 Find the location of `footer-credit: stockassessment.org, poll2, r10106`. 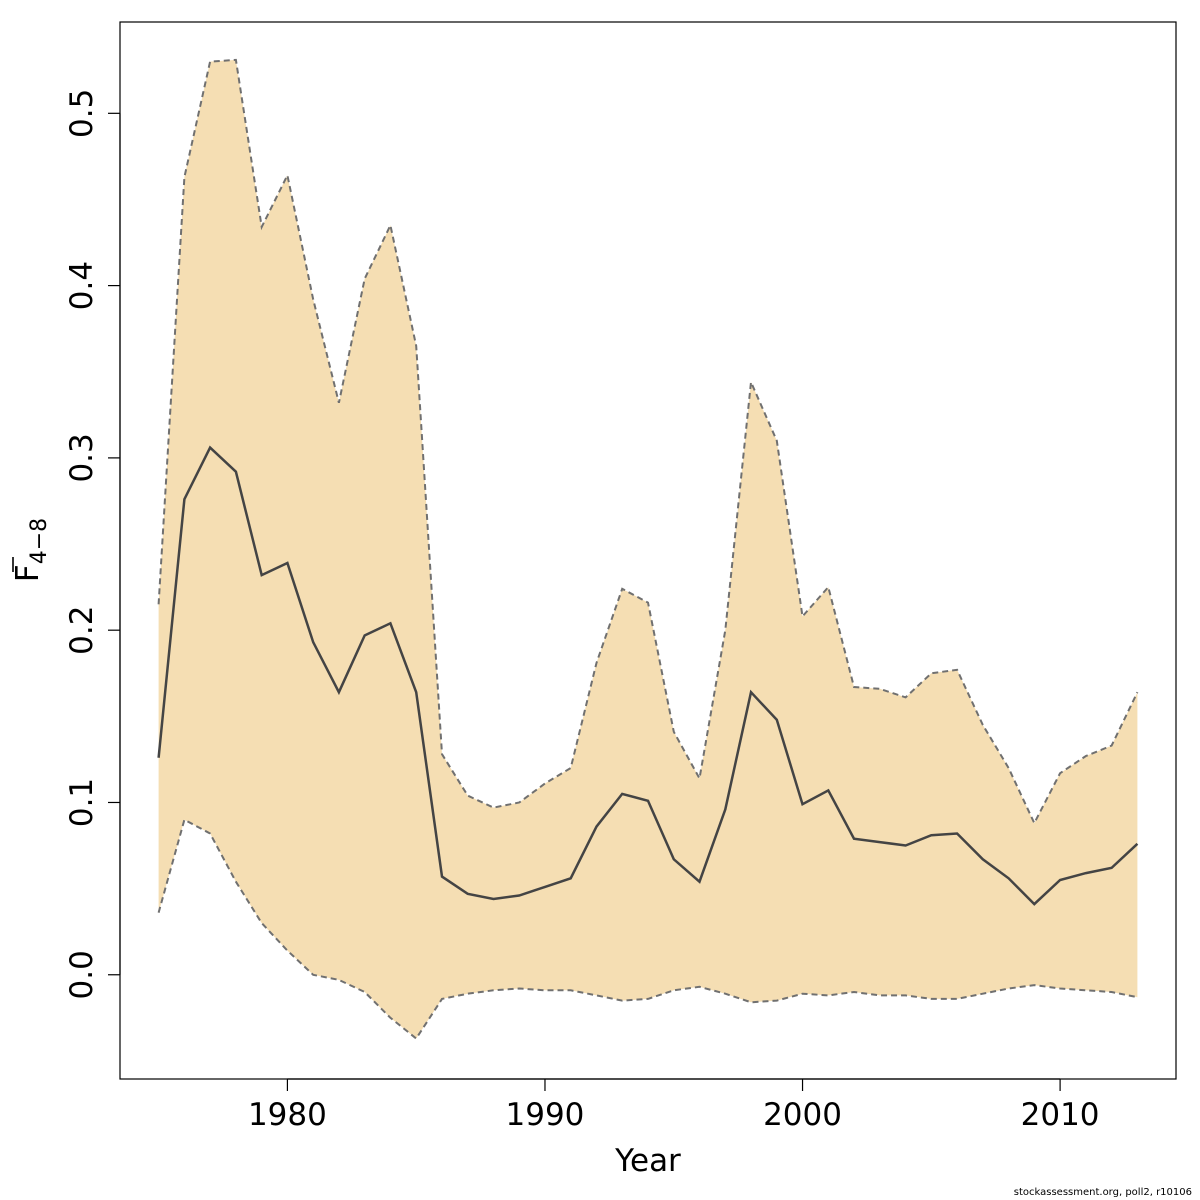

footer-credit: stockassessment.org, poll2, r10106 is located at coordinates (1102, 1192).